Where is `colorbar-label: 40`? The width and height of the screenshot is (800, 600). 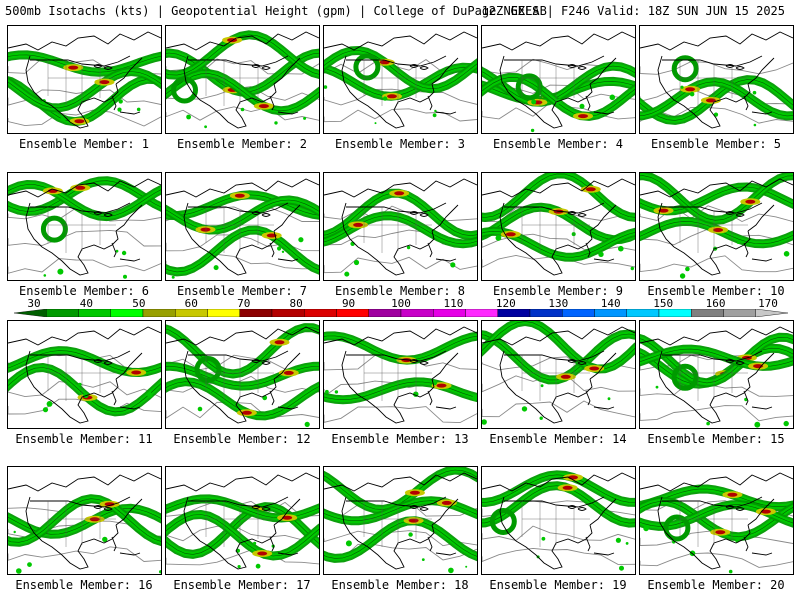 colorbar-label: 40 is located at coordinates (86, 303).